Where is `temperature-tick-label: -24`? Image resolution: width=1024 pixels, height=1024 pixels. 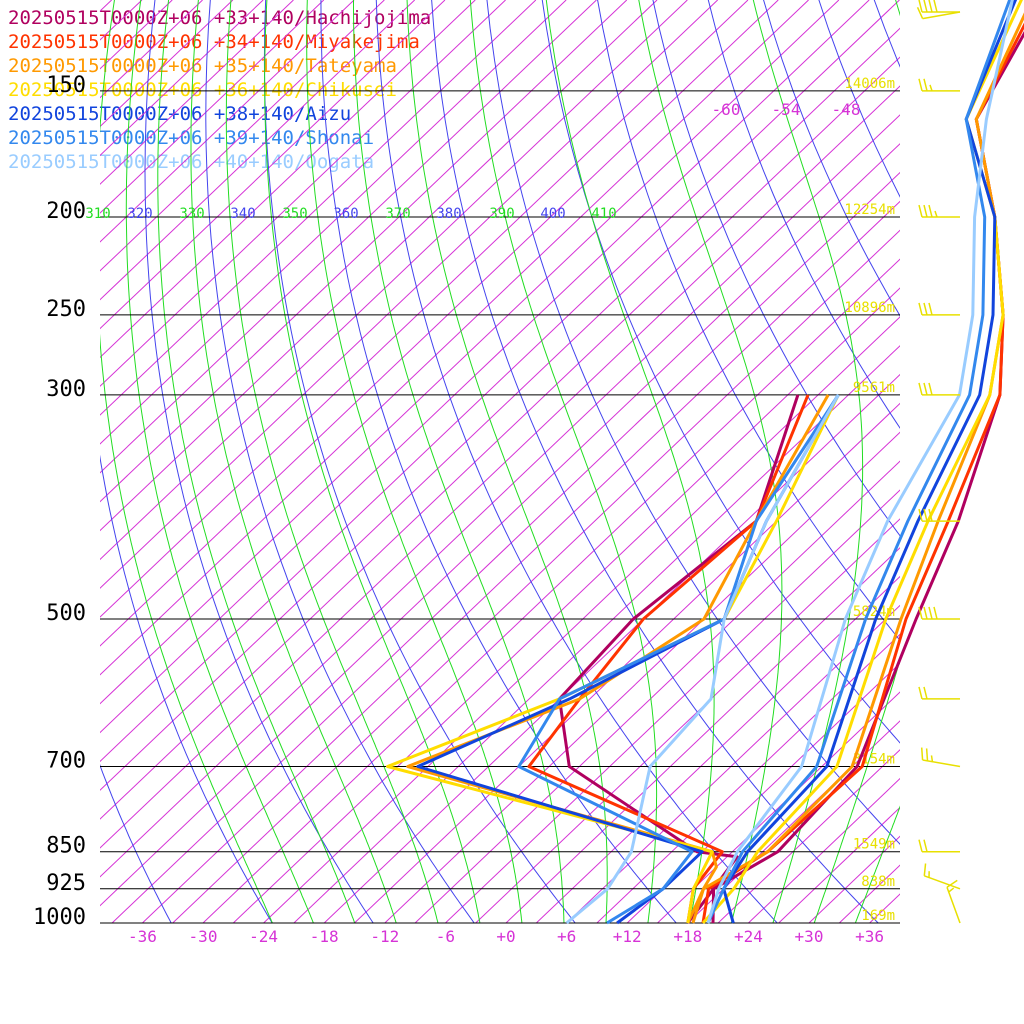 temperature-tick-label: -24 is located at coordinates (263, 936).